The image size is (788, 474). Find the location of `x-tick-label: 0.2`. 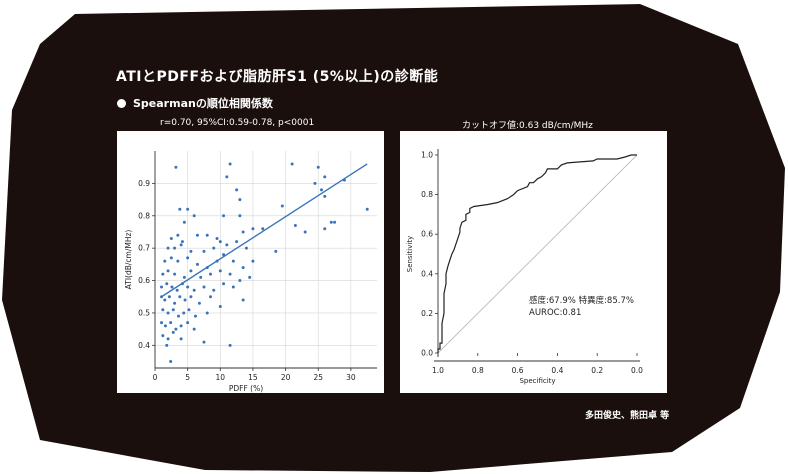

x-tick-label: 0.2 is located at coordinates (597, 370).